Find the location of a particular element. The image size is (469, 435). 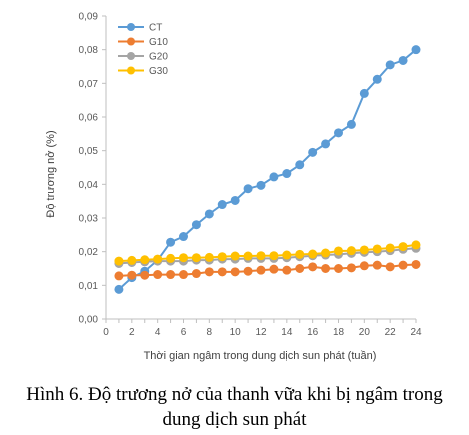

legend-label: G10 is located at coordinates (158, 42).